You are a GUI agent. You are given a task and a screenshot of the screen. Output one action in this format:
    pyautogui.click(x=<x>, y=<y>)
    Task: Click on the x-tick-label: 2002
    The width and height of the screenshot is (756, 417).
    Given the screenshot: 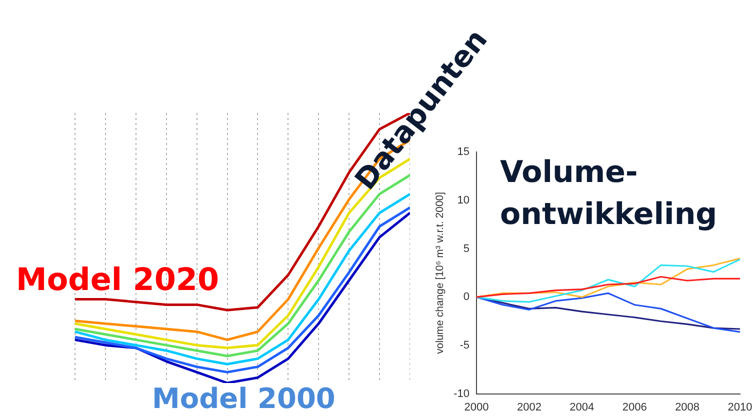 What is the action you would take?
    pyautogui.click(x=529, y=407)
    